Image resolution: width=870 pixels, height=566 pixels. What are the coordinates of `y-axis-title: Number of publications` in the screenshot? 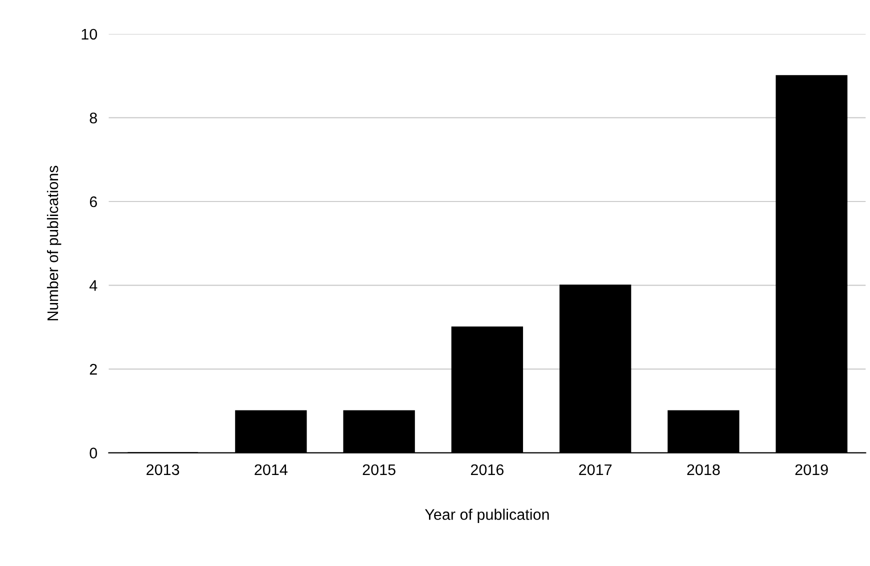 It's located at (54, 243).